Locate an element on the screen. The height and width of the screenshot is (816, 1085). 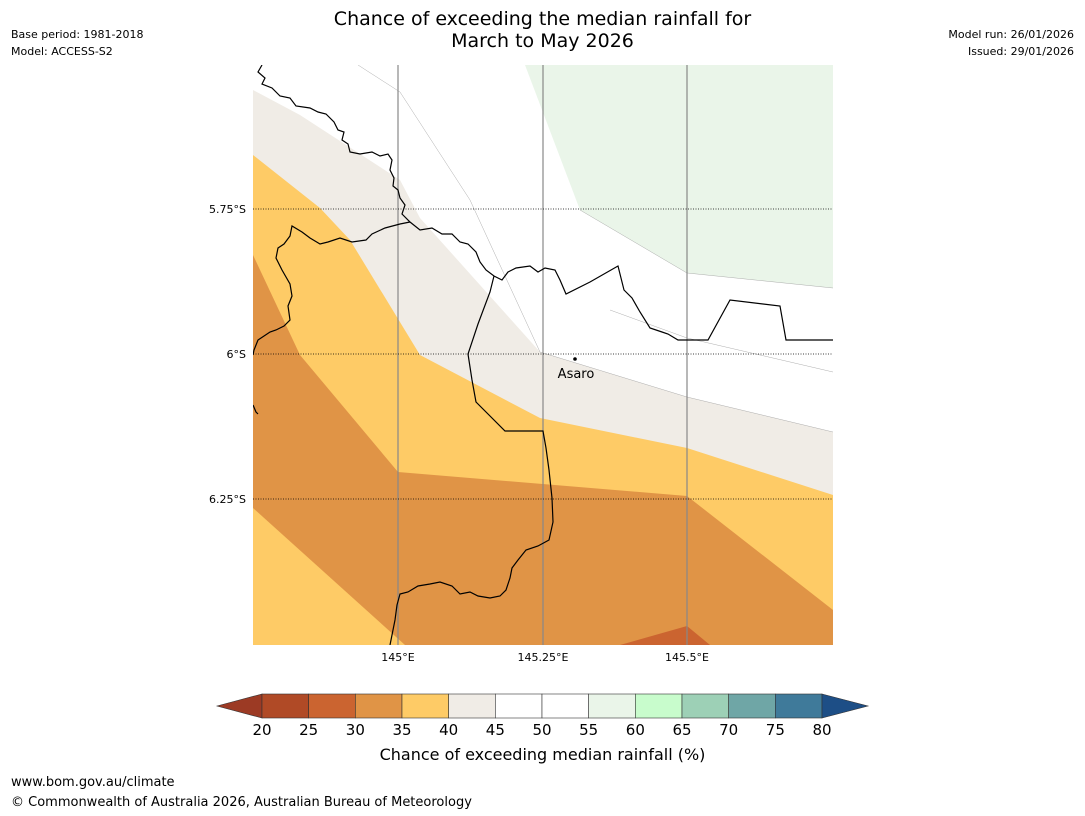
lon-label-145-5e: 145.5°E is located at coordinates (687, 657).